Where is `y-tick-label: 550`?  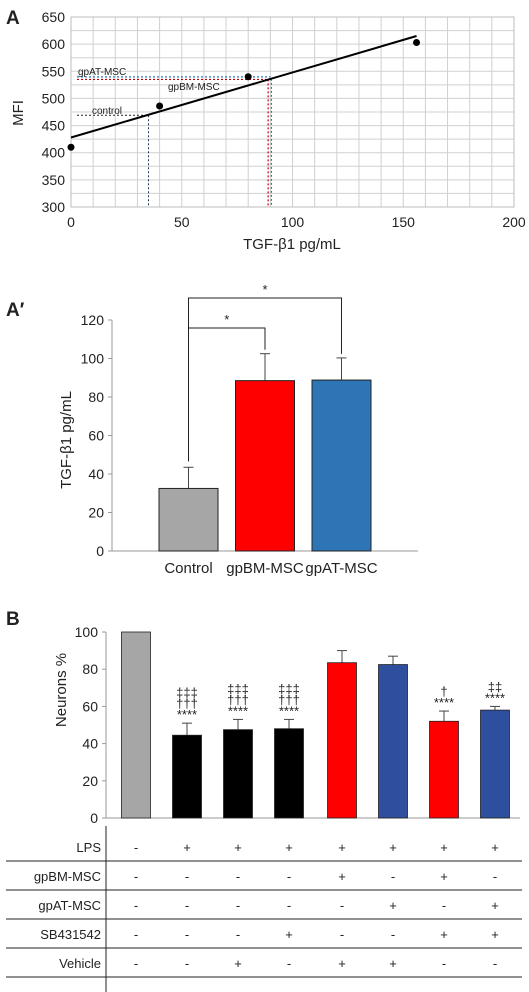
y-tick-label: 550 is located at coordinates (54, 71).